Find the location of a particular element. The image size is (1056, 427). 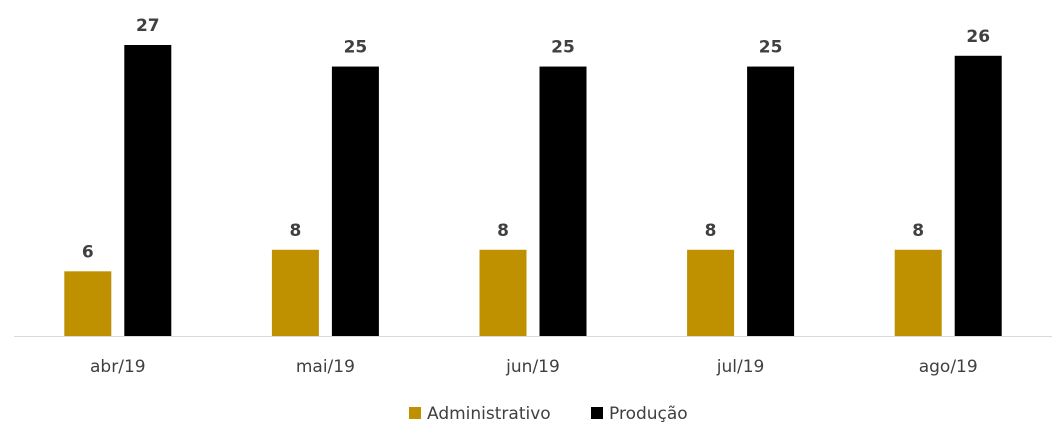

x-tick-label: abr/19 is located at coordinates (118, 367).